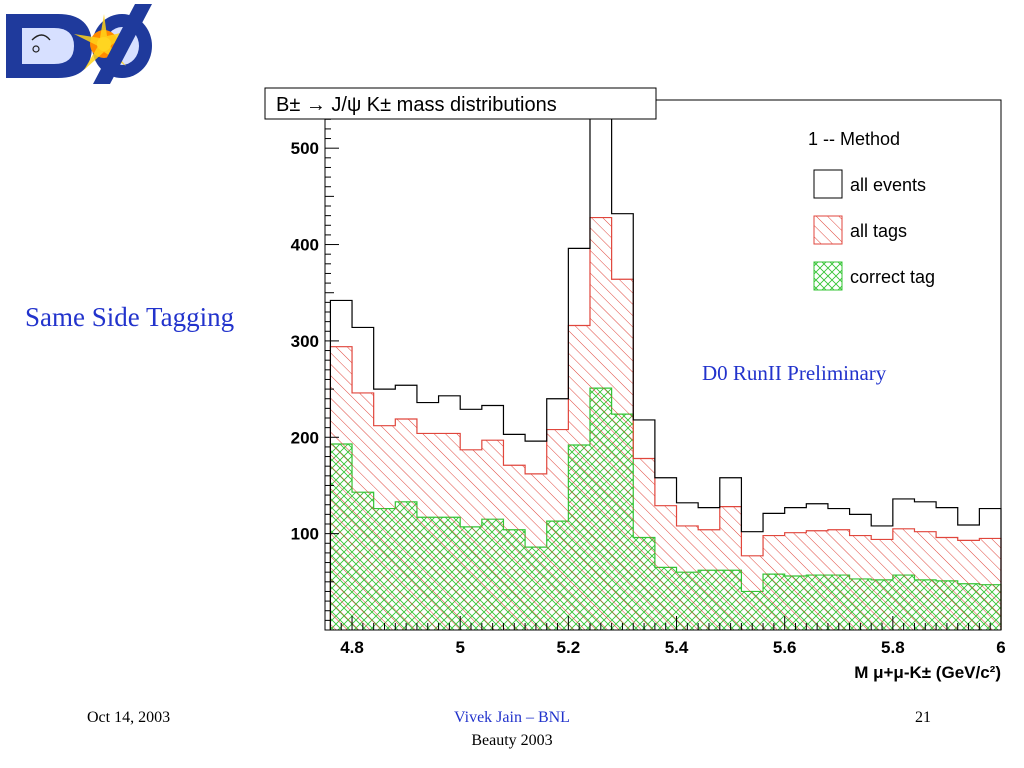 The image size is (1024, 768). Describe the element at coordinates (888, 185) in the screenshot. I see `legend-label-all-events: all events` at that location.